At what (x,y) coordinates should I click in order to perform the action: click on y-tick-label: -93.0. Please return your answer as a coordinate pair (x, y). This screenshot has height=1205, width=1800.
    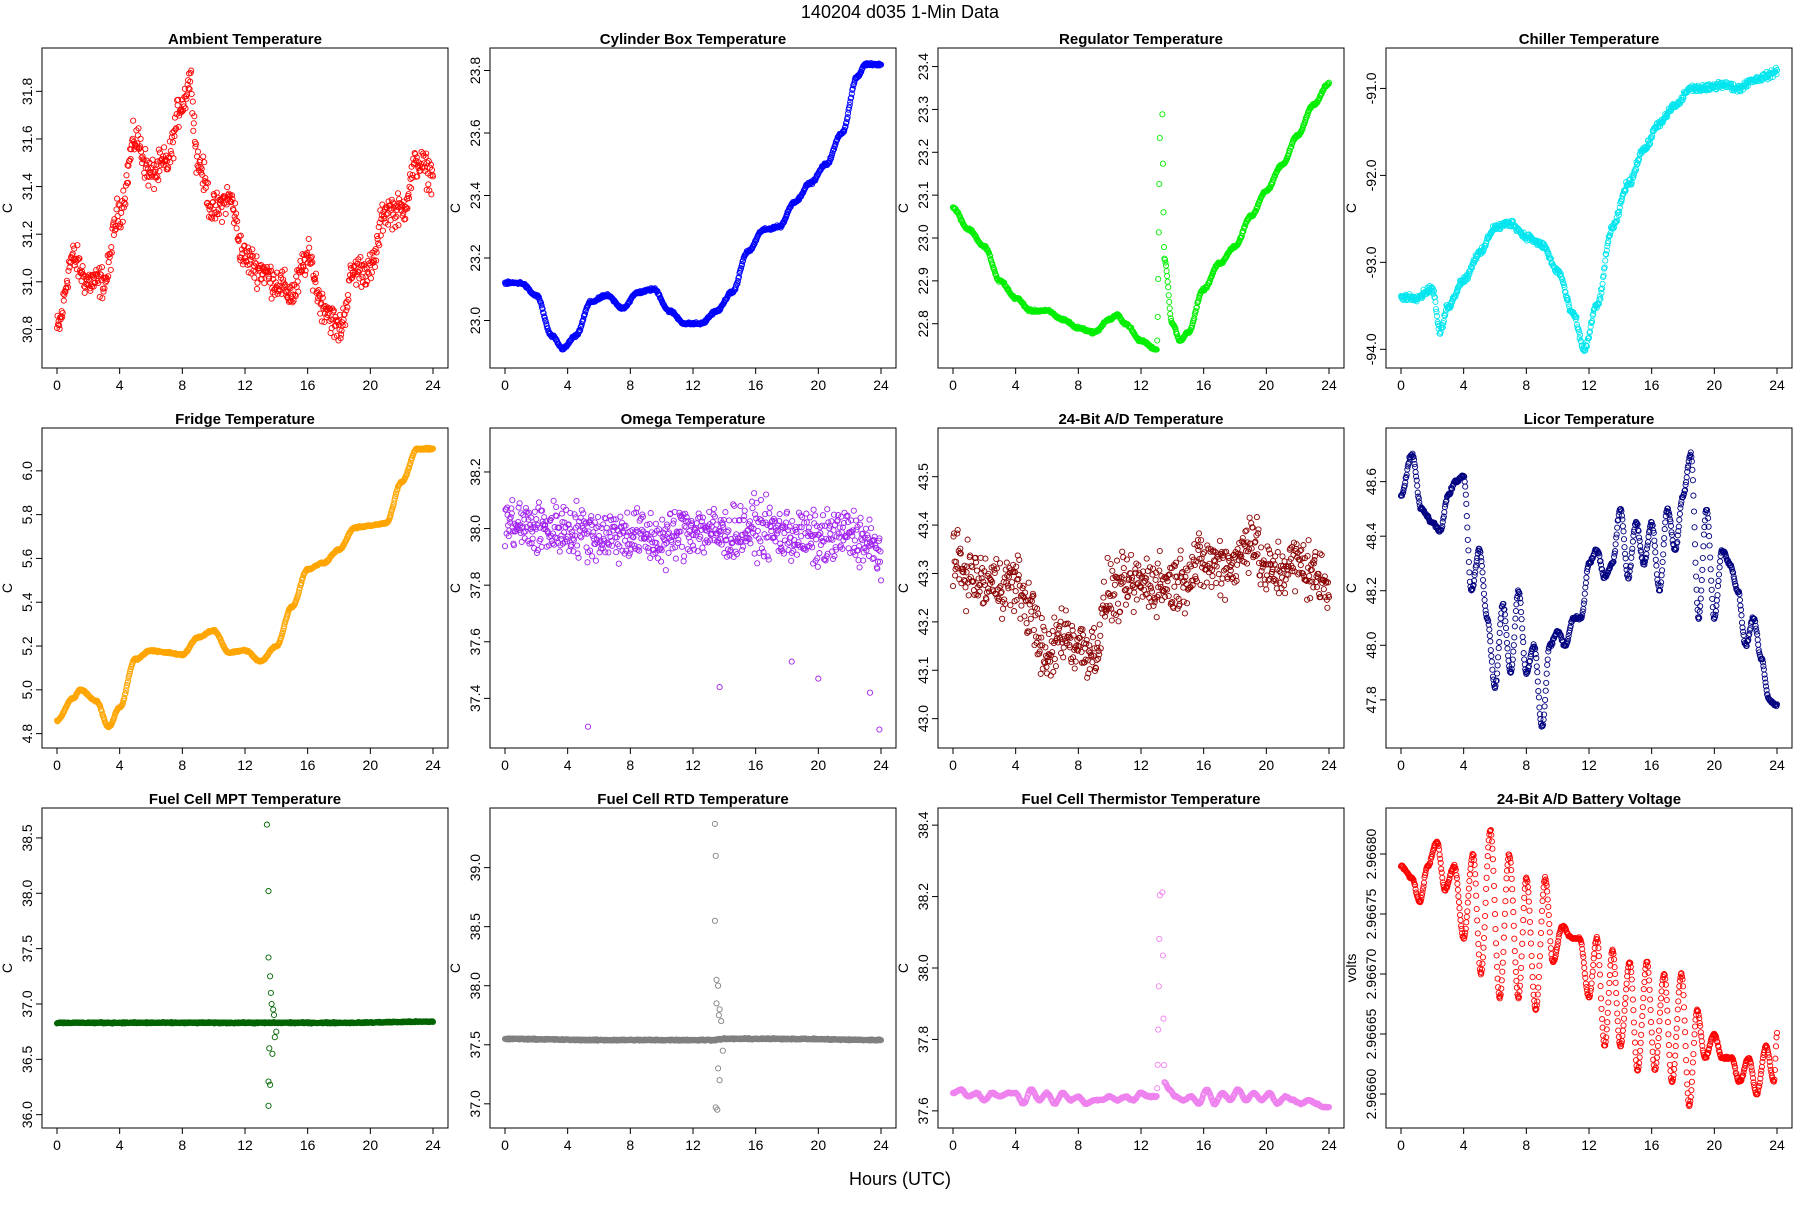
    Looking at the image, I should click on (1371, 262).